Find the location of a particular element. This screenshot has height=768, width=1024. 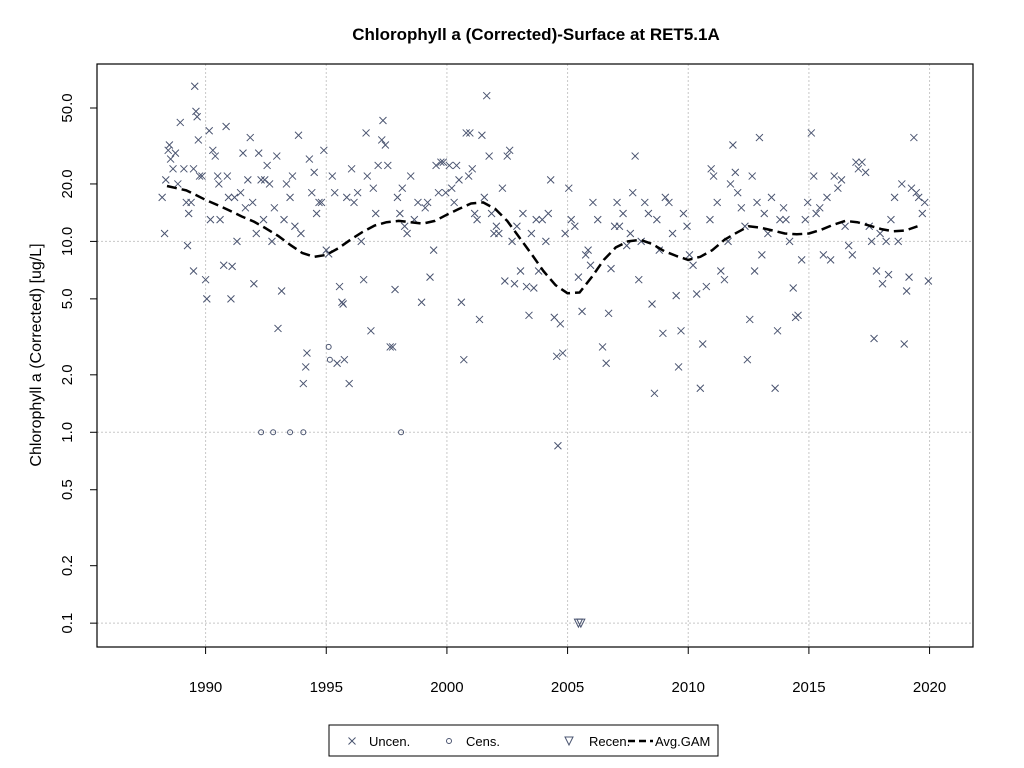

legend-item: Avg.GAM is located at coordinates (669, 741).